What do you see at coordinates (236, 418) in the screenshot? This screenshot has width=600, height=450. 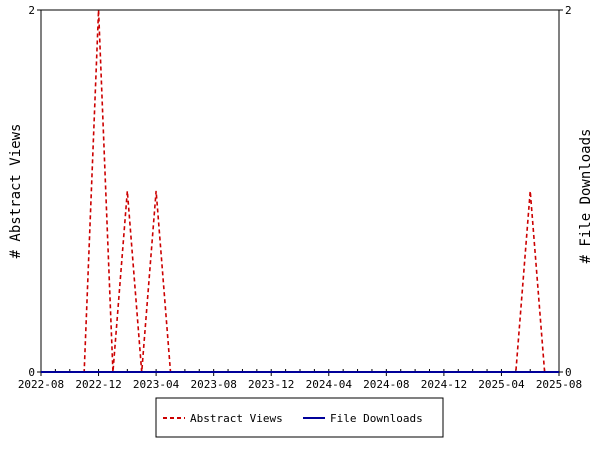 I see `legend-label-abstract-views: Abstract Views` at bounding box center [236, 418].